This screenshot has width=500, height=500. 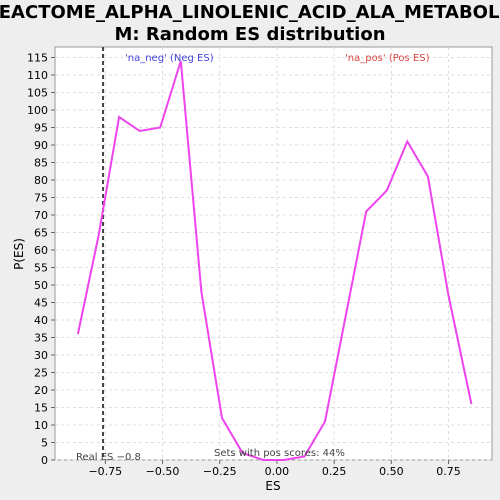 What do you see at coordinates (37, 75) in the screenshot?
I see `y-tick-label: 110` at bounding box center [37, 75].